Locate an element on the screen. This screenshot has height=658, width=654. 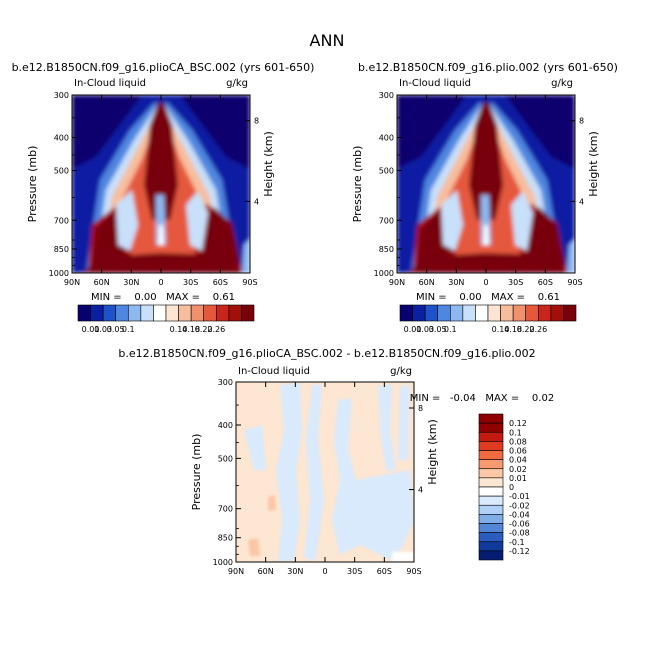
diff-colorbar-label: 0 is located at coordinates (511, 487).